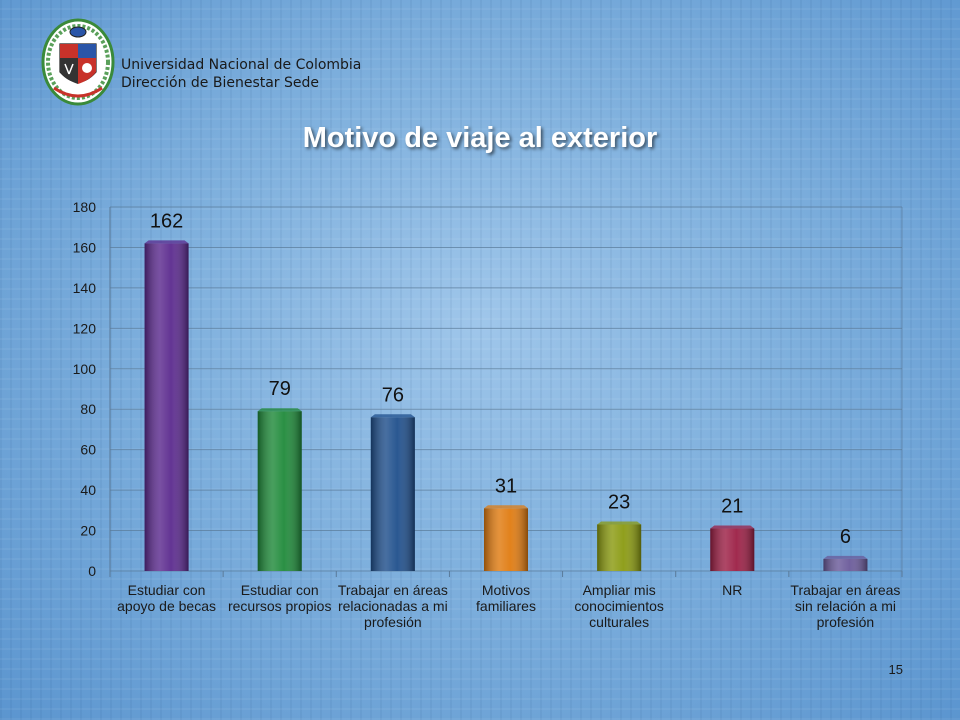 This screenshot has height=720, width=960. Describe the element at coordinates (85, 369) in the screenshot. I see `y-tick-label: 100` at that location.